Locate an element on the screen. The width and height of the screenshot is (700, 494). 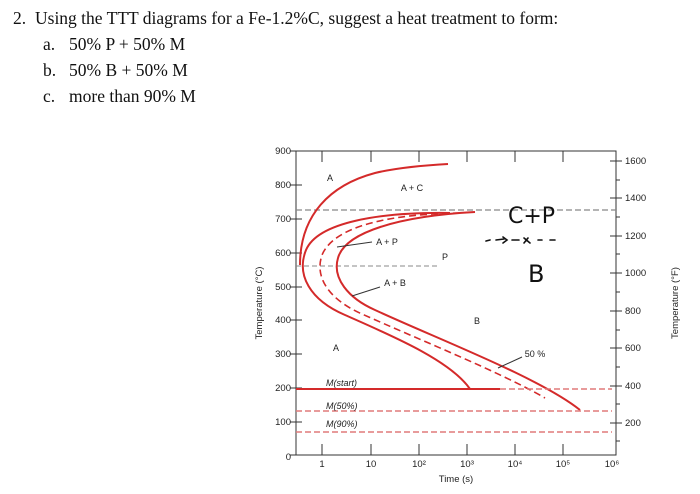
left-tick-label: 600 is located at coordinates (283, 253).